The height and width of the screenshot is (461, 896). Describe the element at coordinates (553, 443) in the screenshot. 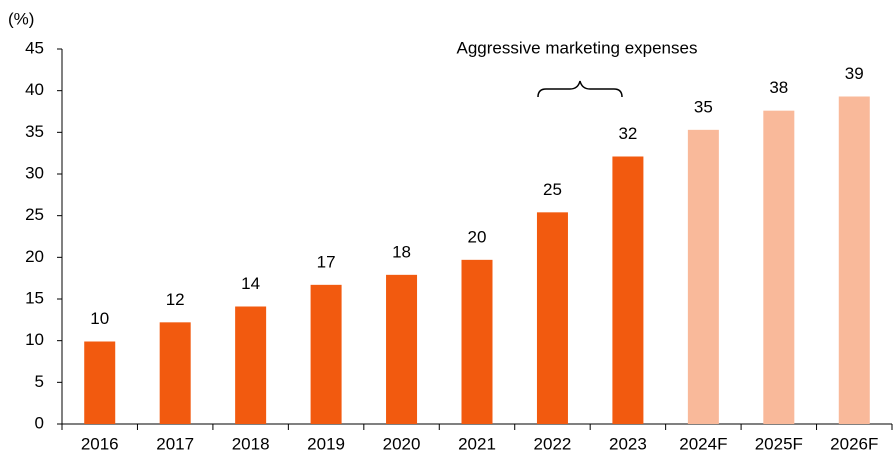

I see `x-tick-label: 2022` at that location.